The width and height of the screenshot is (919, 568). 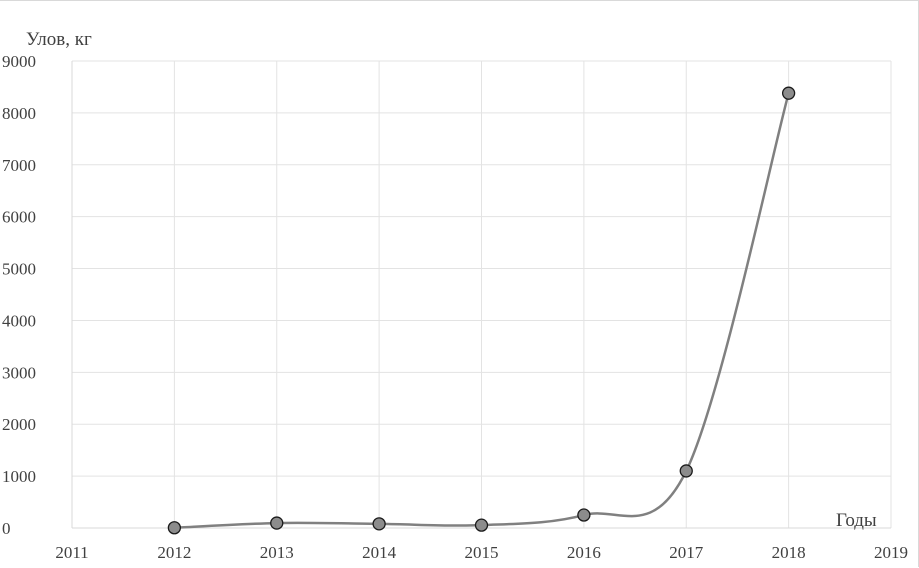 What do you see at coordinates (277, 552) in the screenshot?
I see `x-tick-label: 2013` at bounding box center [277, 552].